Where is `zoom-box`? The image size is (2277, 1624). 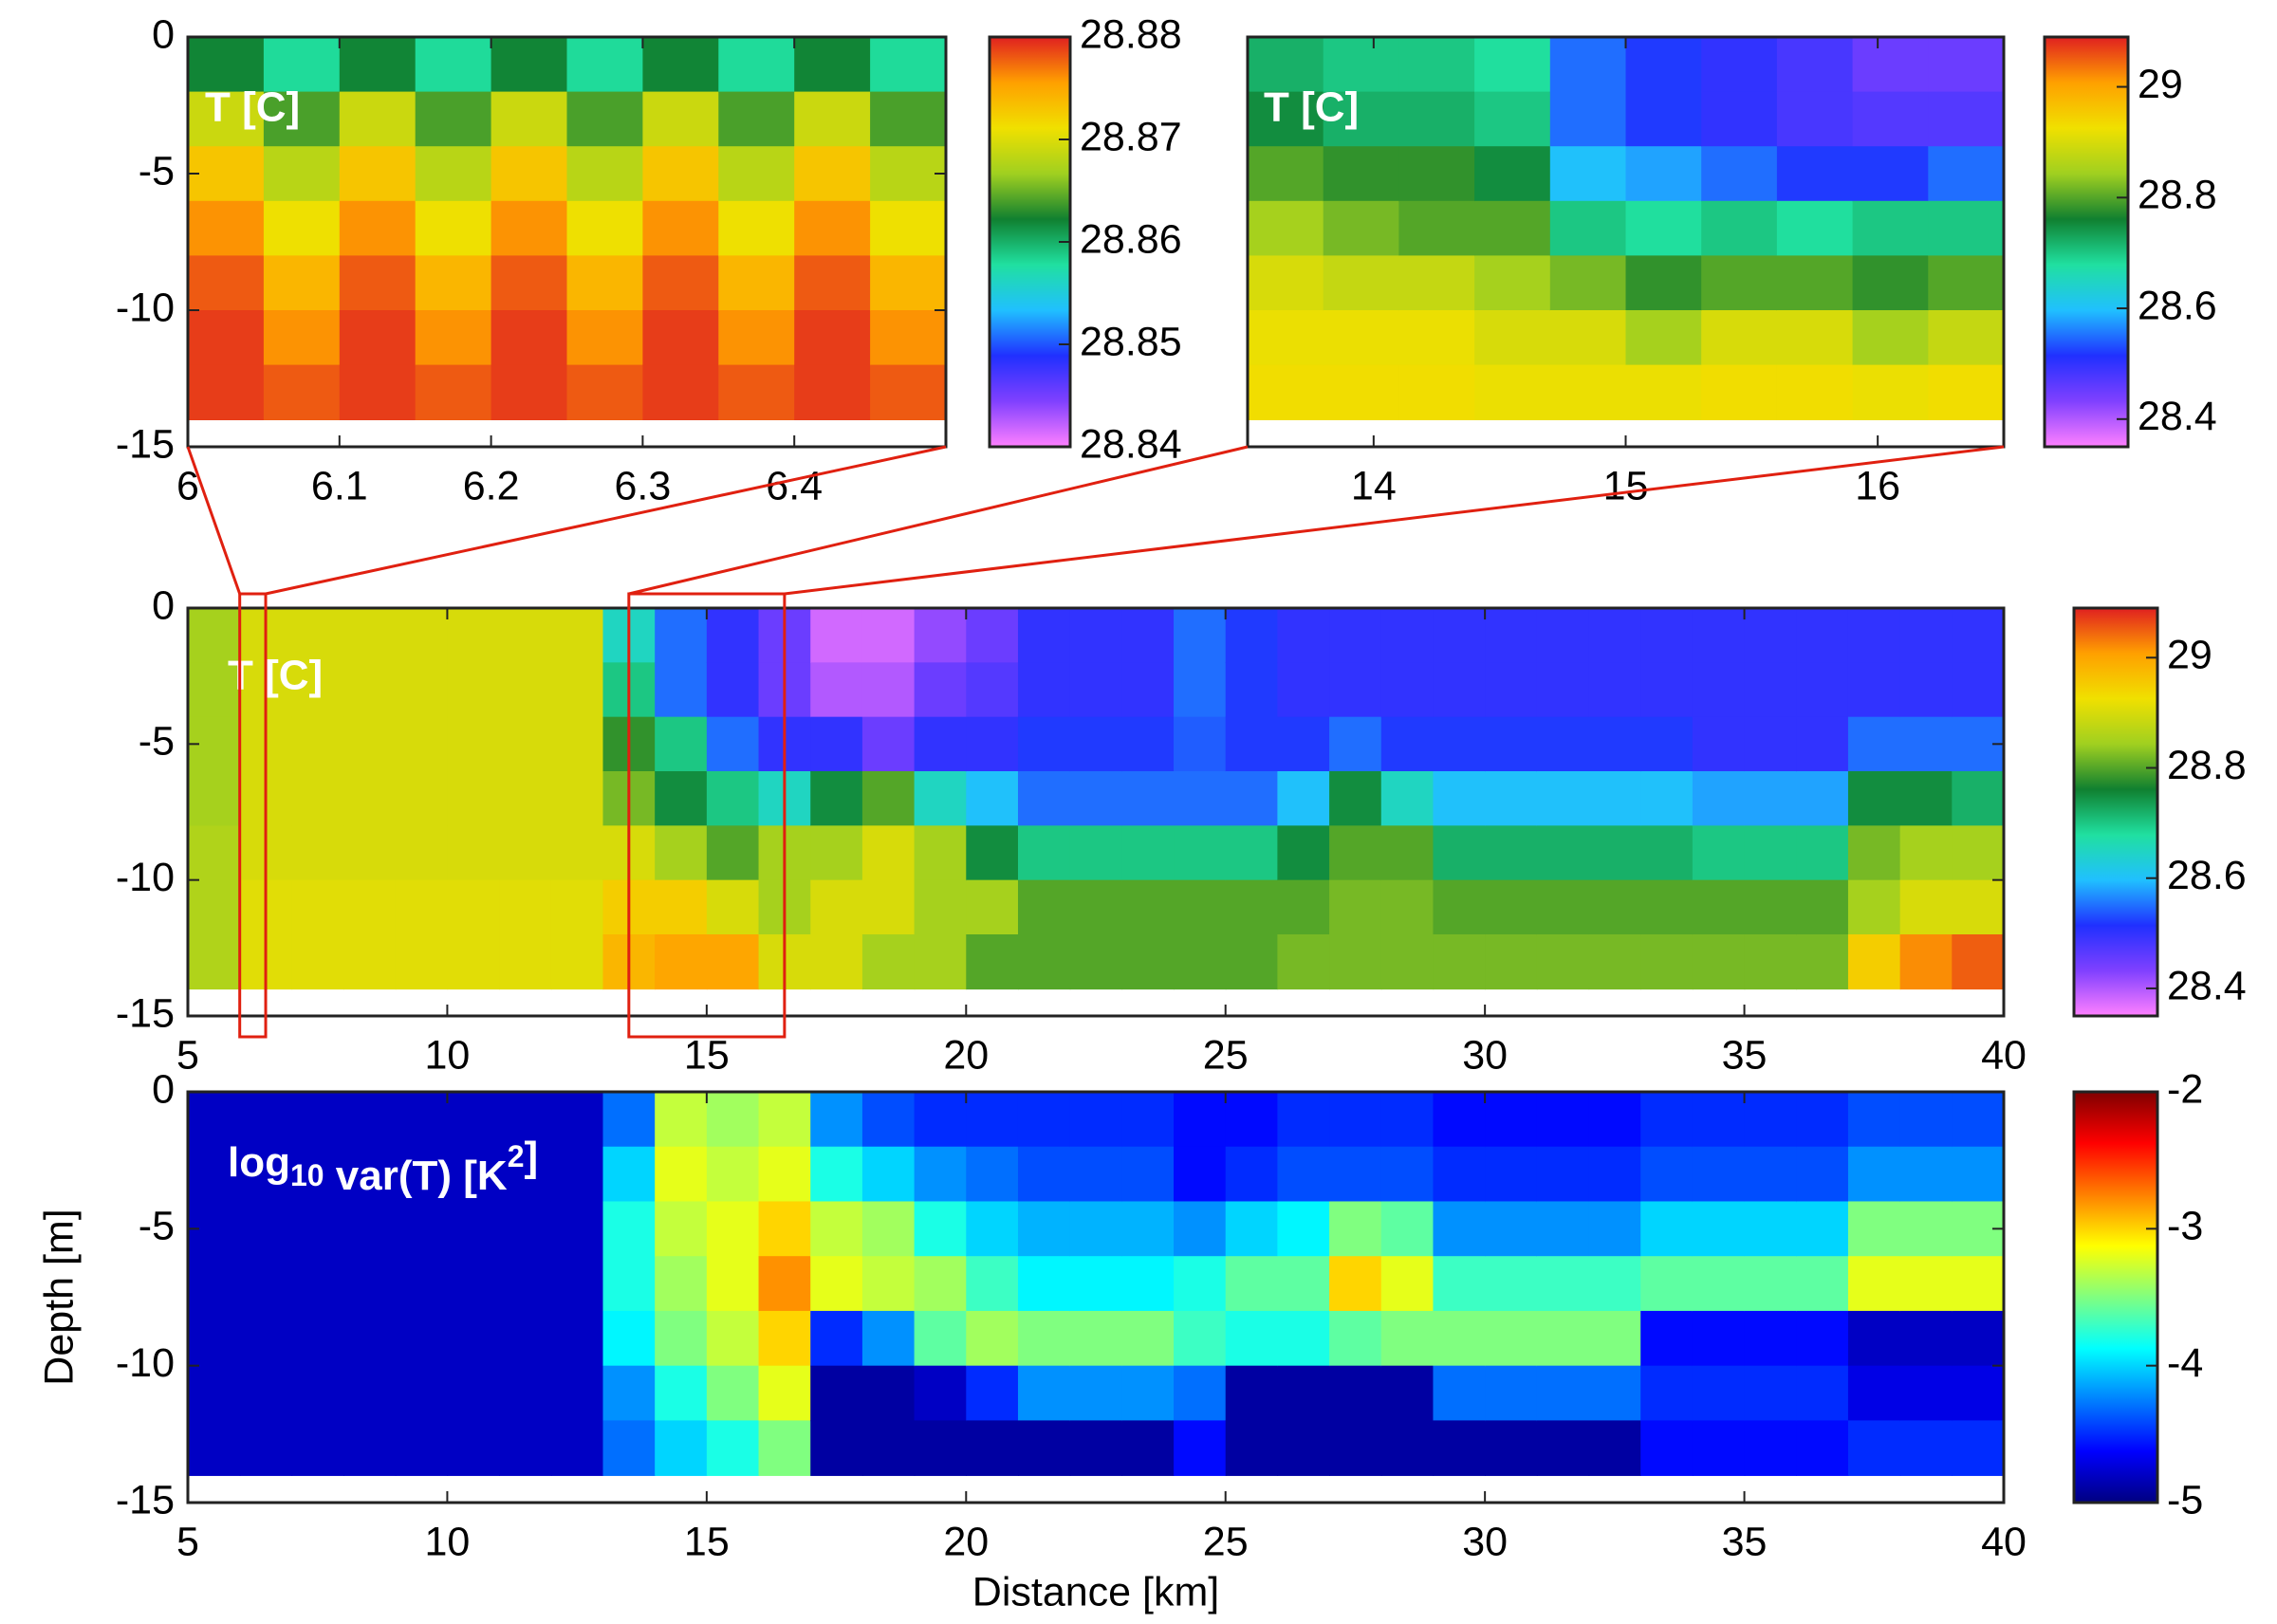 zoom-box is located at coordinates (707, 816).